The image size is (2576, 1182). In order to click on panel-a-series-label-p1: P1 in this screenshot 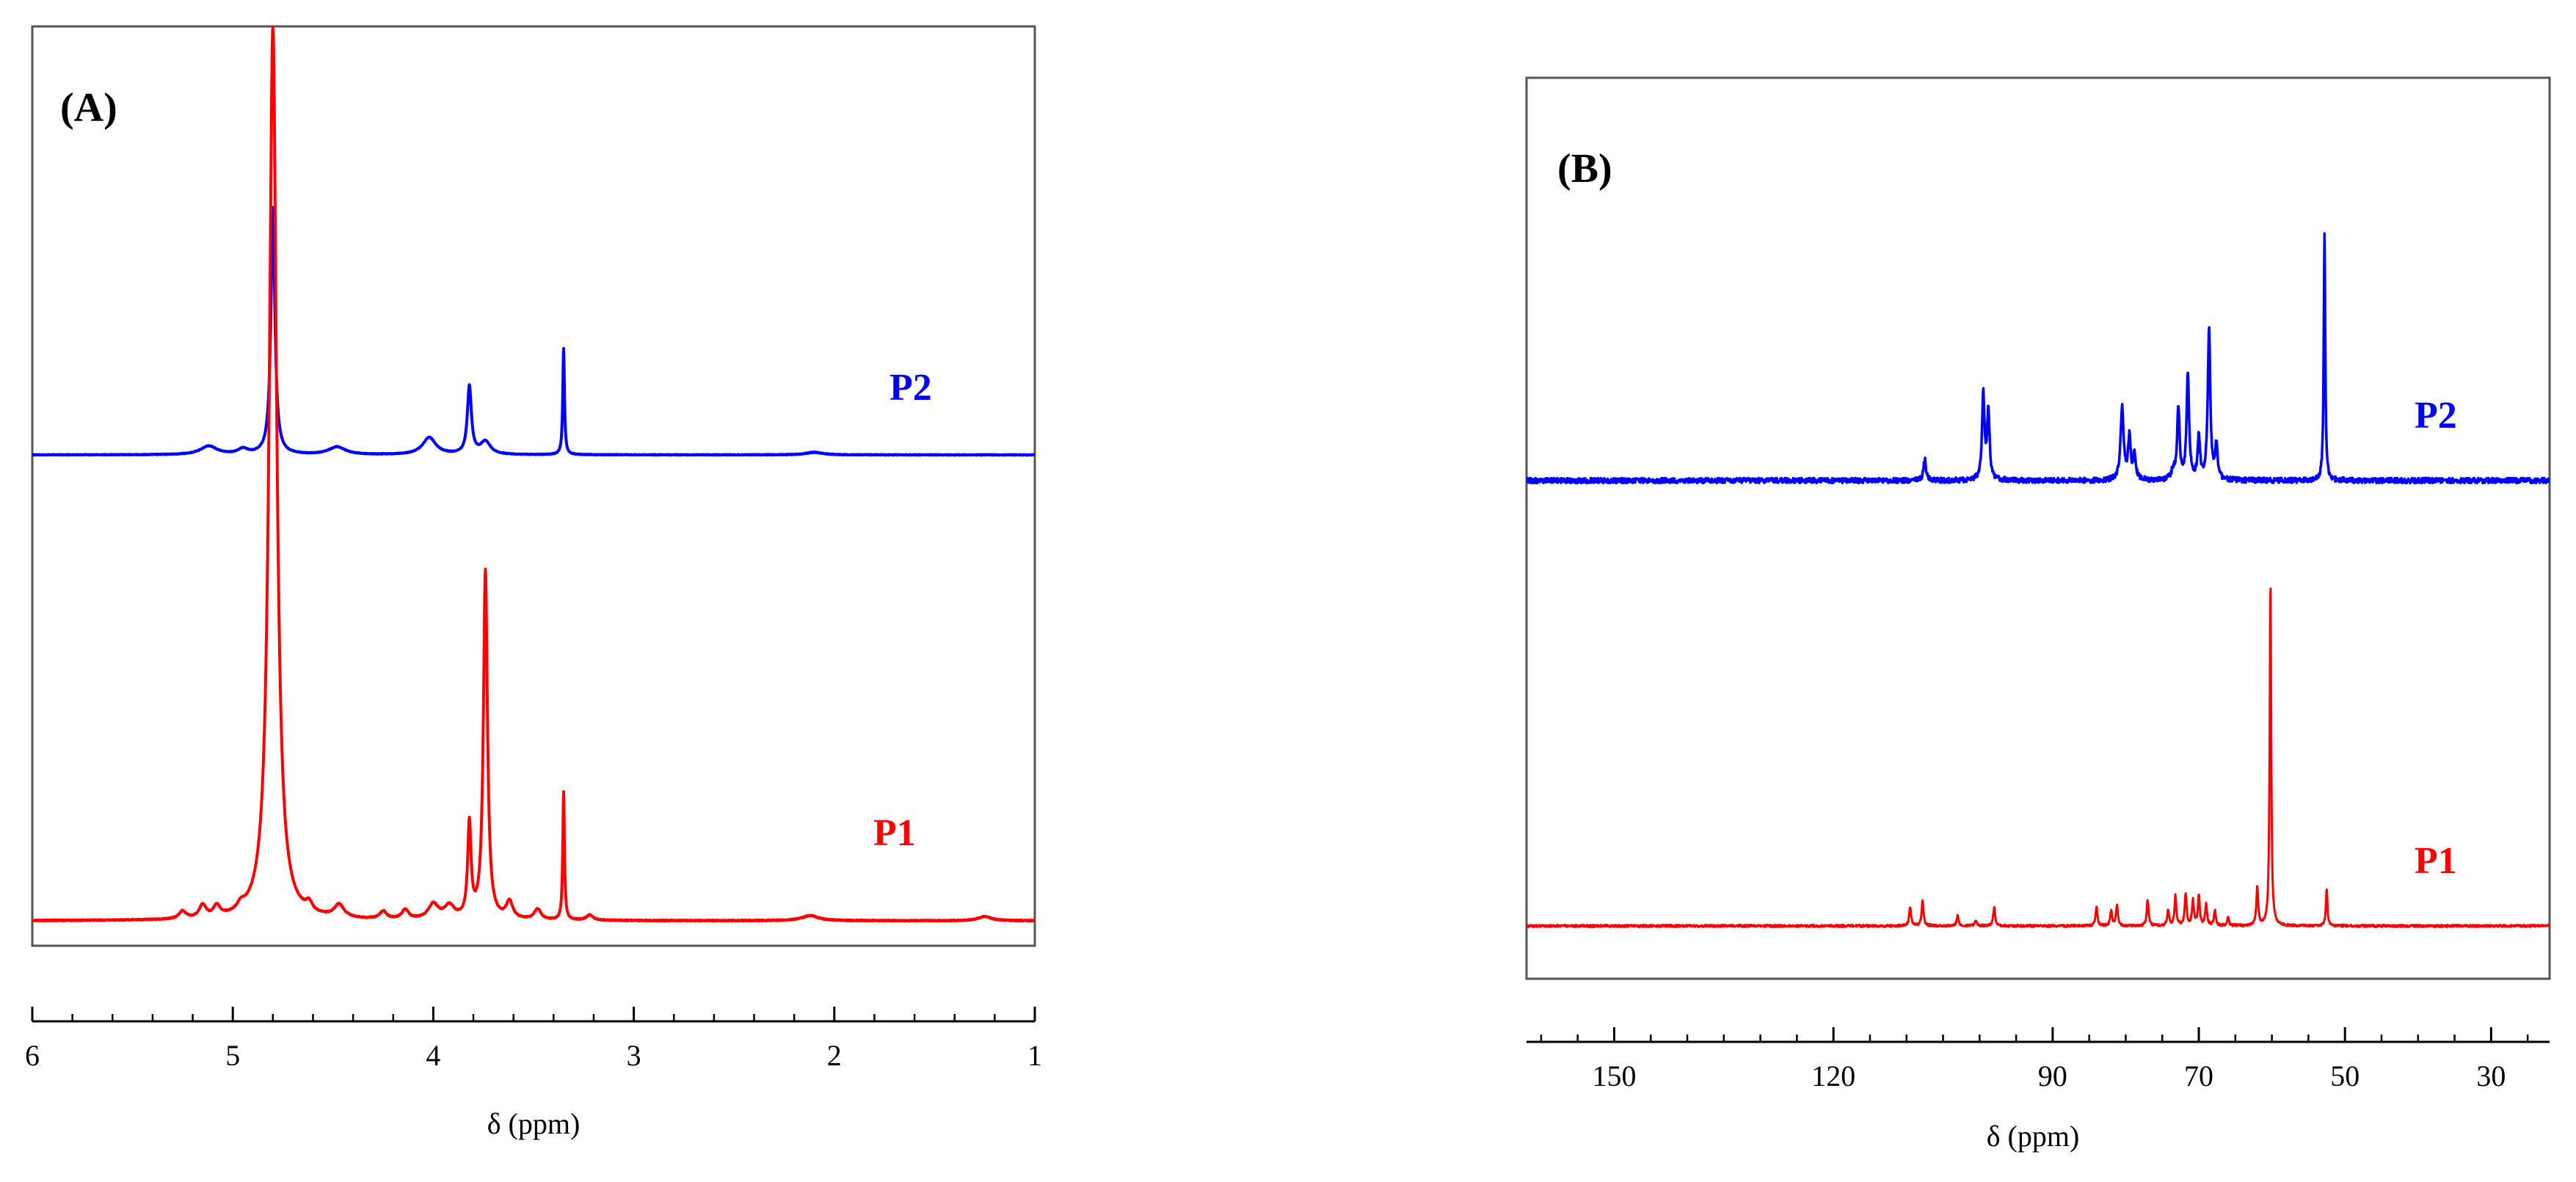, I will do `click(894, 833)`.